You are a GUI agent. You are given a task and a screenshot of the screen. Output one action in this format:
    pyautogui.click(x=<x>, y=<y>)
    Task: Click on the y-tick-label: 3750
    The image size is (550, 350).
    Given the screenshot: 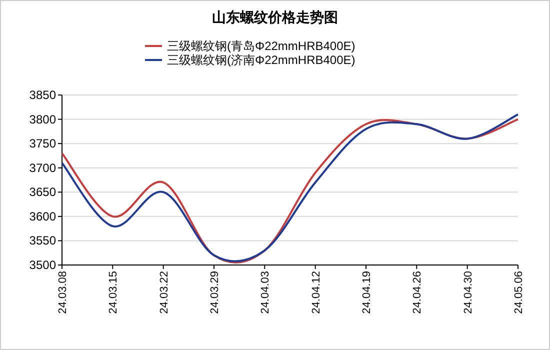 What is the action you would take?
    pyautogui.click(x=42, y=143)
    